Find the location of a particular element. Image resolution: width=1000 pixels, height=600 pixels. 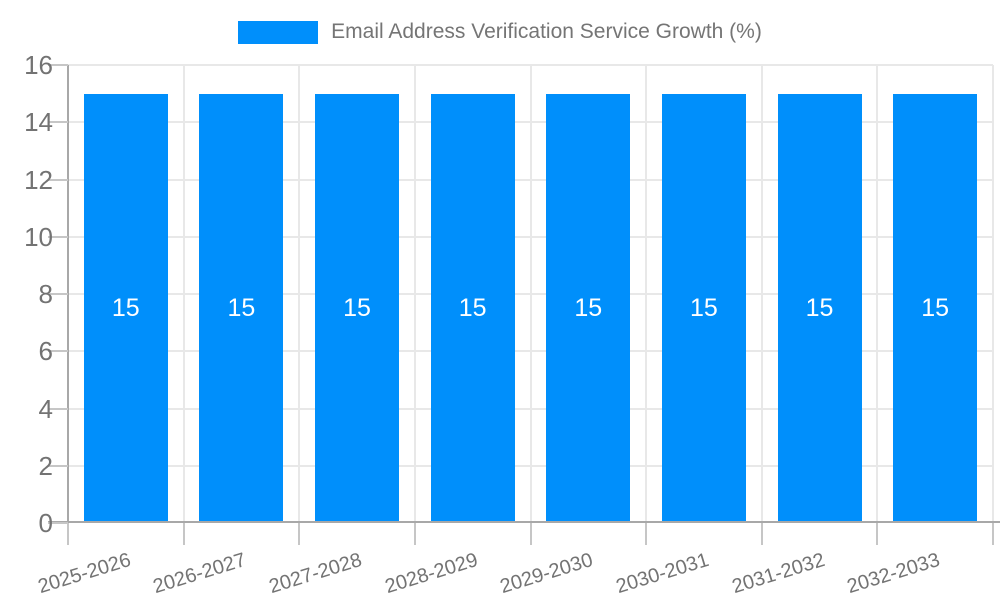

y-axis-label: 10 is located at coordinates (38, 236).